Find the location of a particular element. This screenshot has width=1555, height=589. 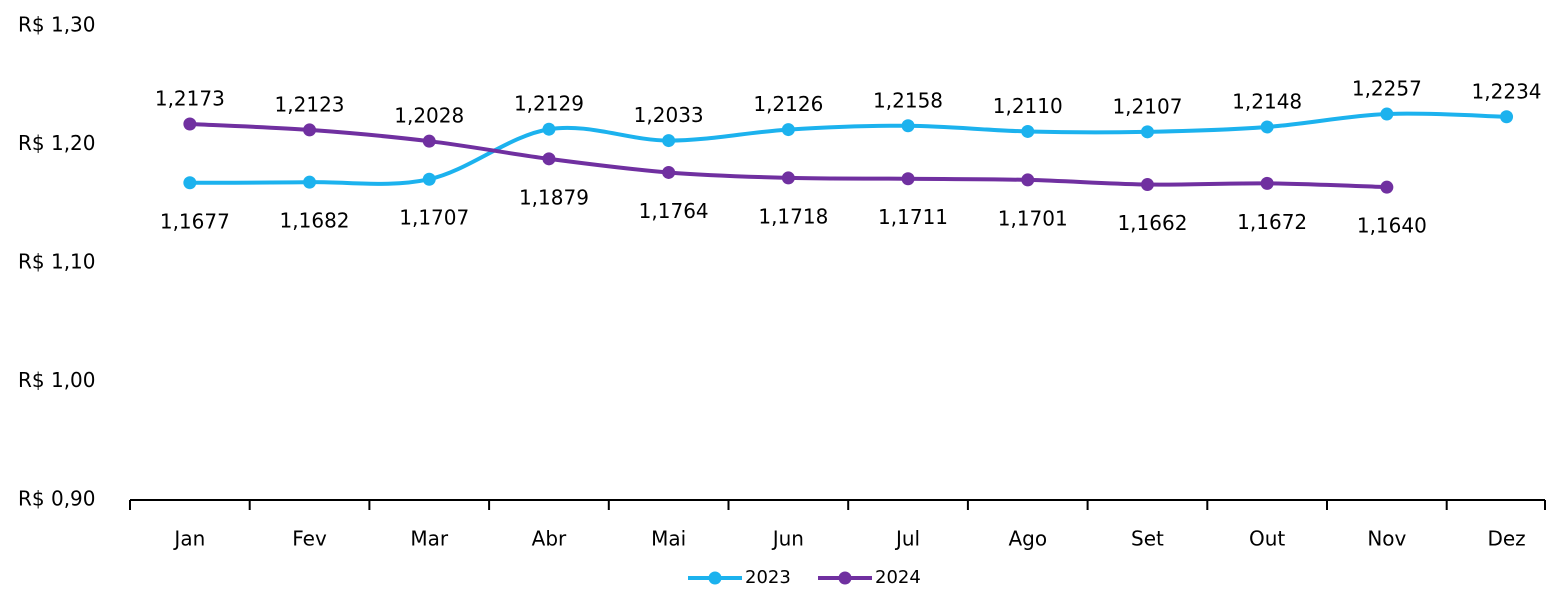

x-tick-label: Abr is located at coordinates (549, 539).